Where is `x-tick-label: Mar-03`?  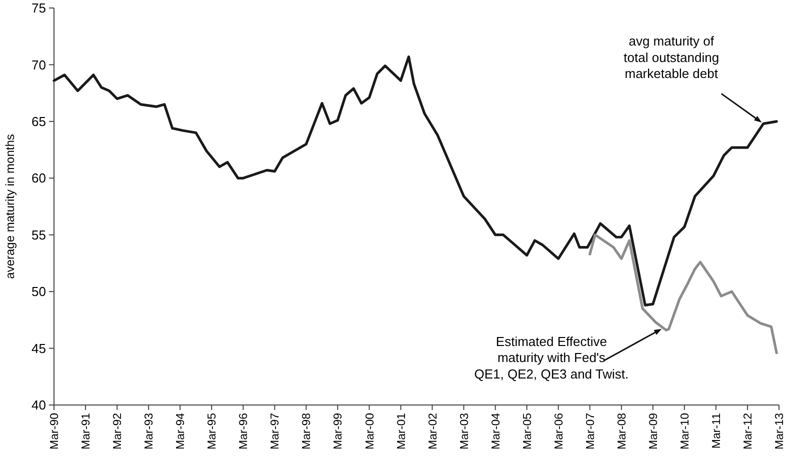 x-tick-label: Mar-03 is located at coordinates (464, 431).